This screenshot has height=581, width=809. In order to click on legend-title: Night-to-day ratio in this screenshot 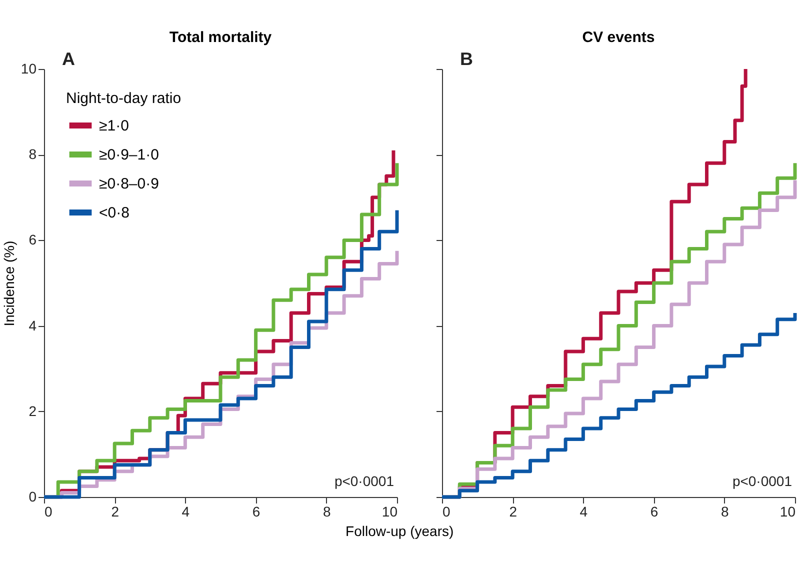, I will do `click(124, 98)`.